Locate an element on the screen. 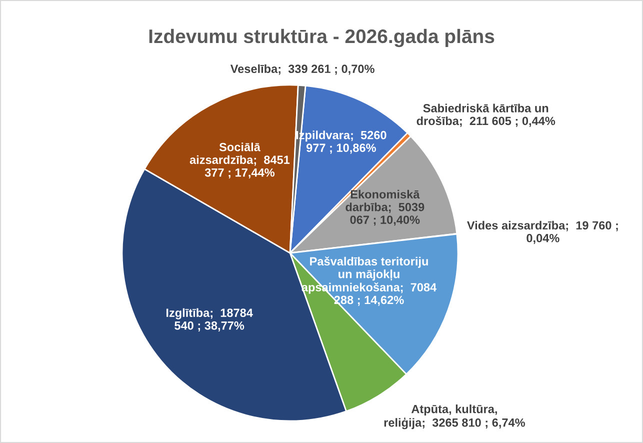  slice-label: Izglītība; 18784 540 ; 38,77% is located at coordinates (209, 320).